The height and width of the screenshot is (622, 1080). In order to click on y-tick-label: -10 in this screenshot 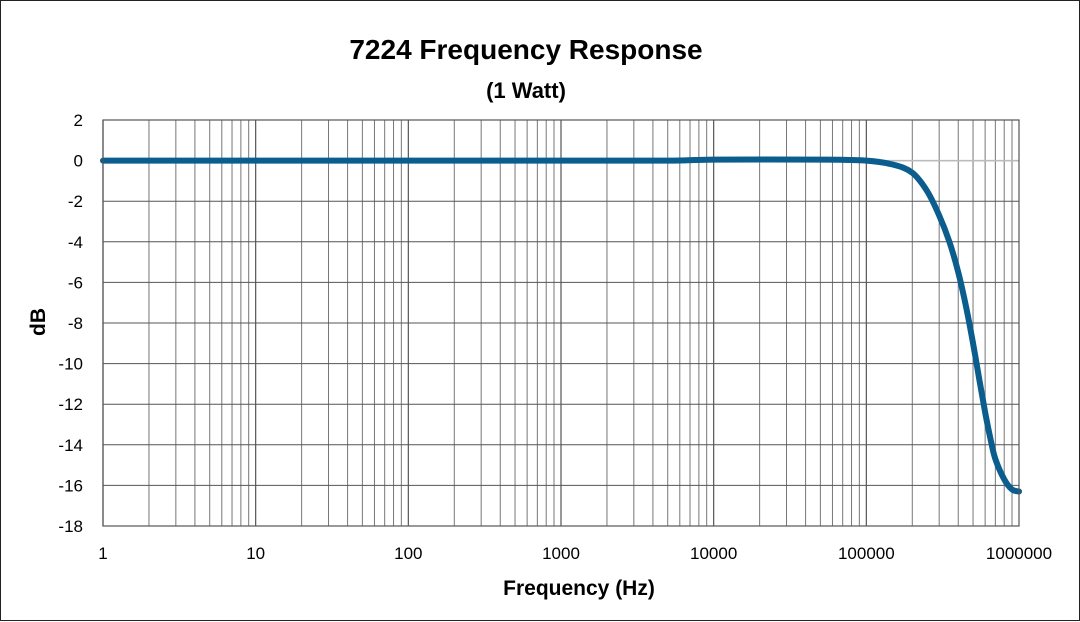, I will do `click(70, 364)`.